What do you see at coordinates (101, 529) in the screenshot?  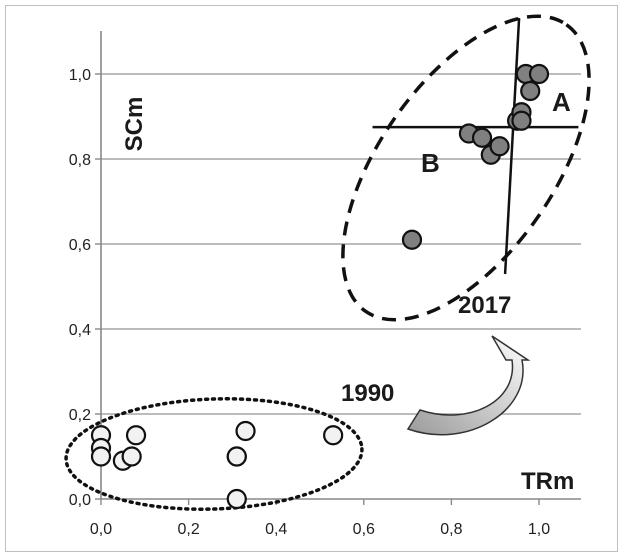 I see `x-tick-label: 0,0` at bounding box center [101, 529].